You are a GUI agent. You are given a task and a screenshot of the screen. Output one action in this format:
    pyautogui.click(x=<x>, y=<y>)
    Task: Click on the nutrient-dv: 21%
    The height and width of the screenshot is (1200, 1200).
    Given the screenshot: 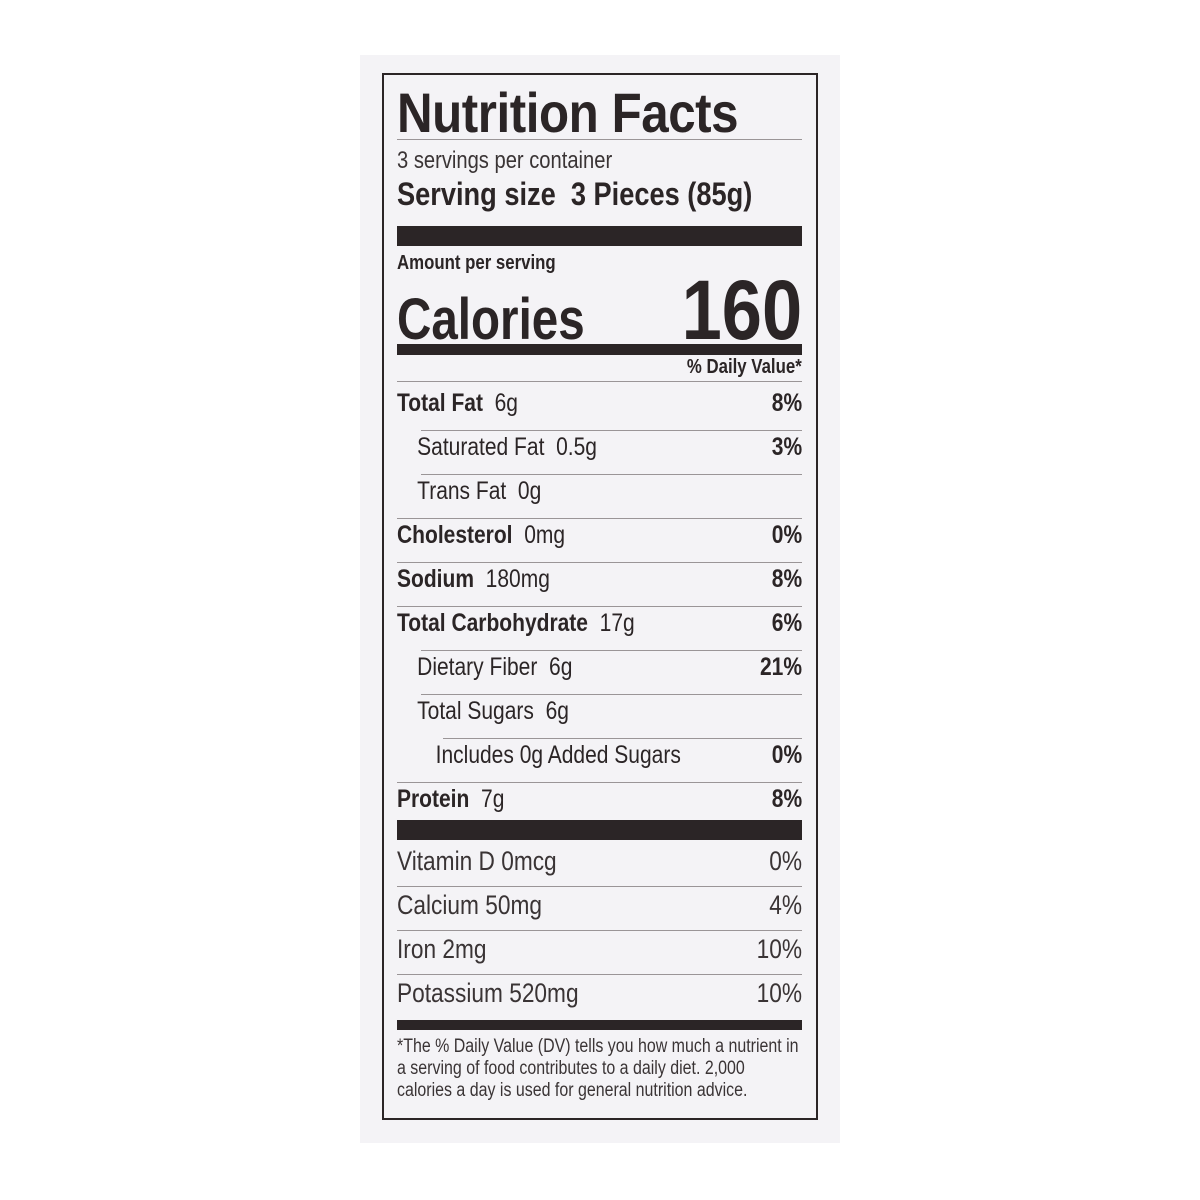 What is the action you would take?
    pyautogui.click(x=780, y=667)
    